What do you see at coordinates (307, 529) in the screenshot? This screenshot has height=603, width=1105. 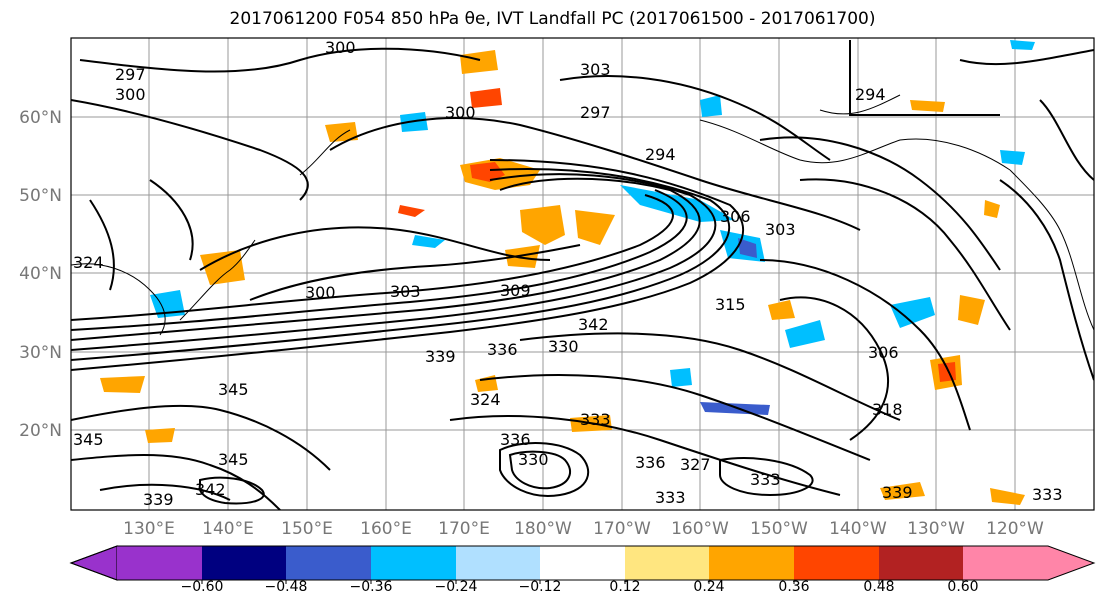 I see `longitude-label: 150°E` at bounding box center [307, 529].